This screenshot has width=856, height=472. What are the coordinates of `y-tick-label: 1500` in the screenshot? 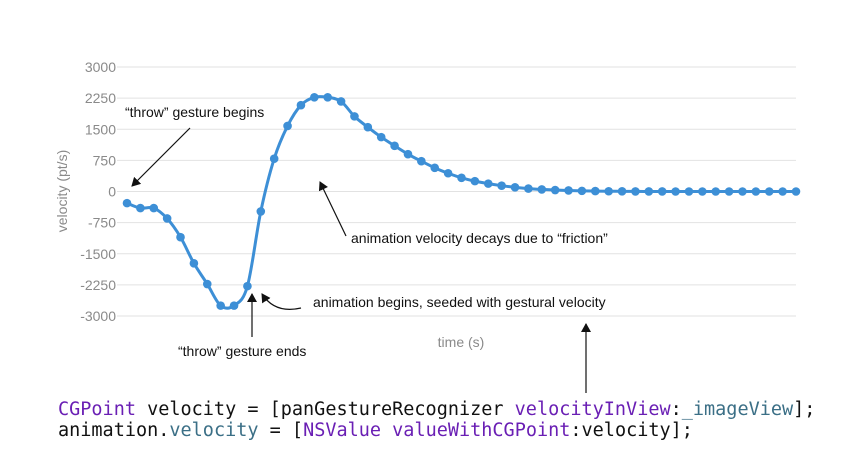 It's located at (100, 129).